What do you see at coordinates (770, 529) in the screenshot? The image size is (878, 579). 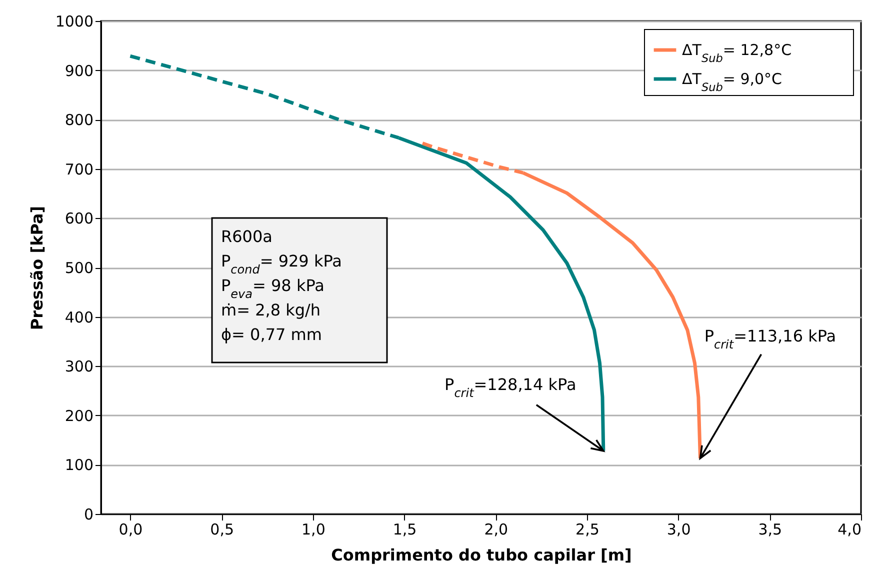 I see `x-tick-label: 3,5` at bounding box center [770, 529].